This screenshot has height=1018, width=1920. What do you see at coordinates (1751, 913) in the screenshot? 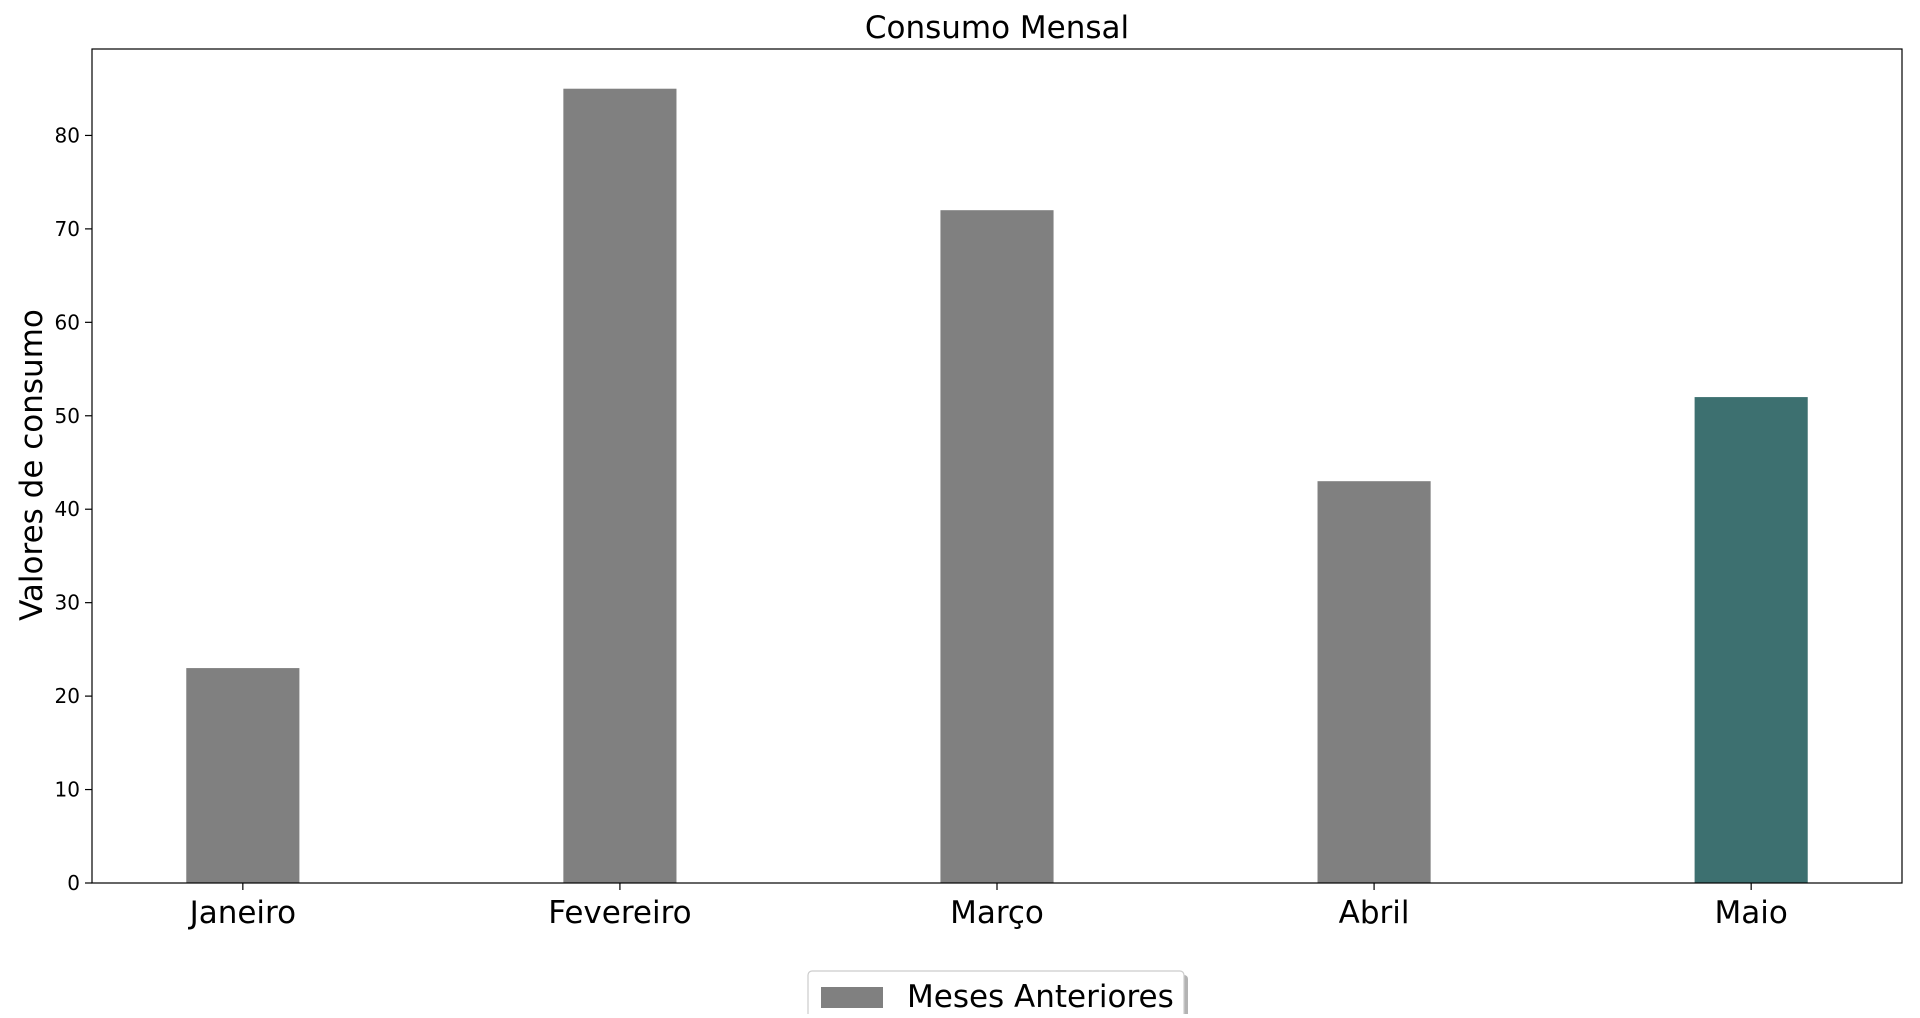
I see `x-tick-label-maio: Maio` at bounding box center [1751, 913].